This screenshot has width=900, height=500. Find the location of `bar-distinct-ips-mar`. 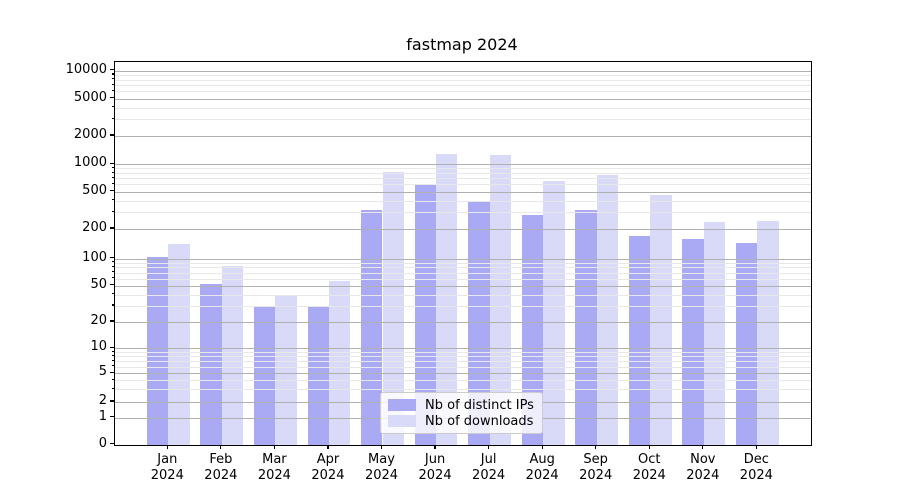

bar-distinct-ips-mar is located at coordinates (265, 376).